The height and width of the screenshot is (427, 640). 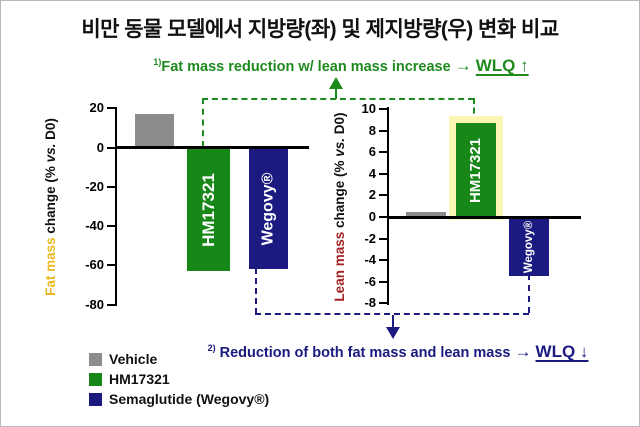 What do you see at coordinates (562, 351) in the screenshot?
I see `wlq-down-label: WLQ ↓` at bounding box center [562, 351].